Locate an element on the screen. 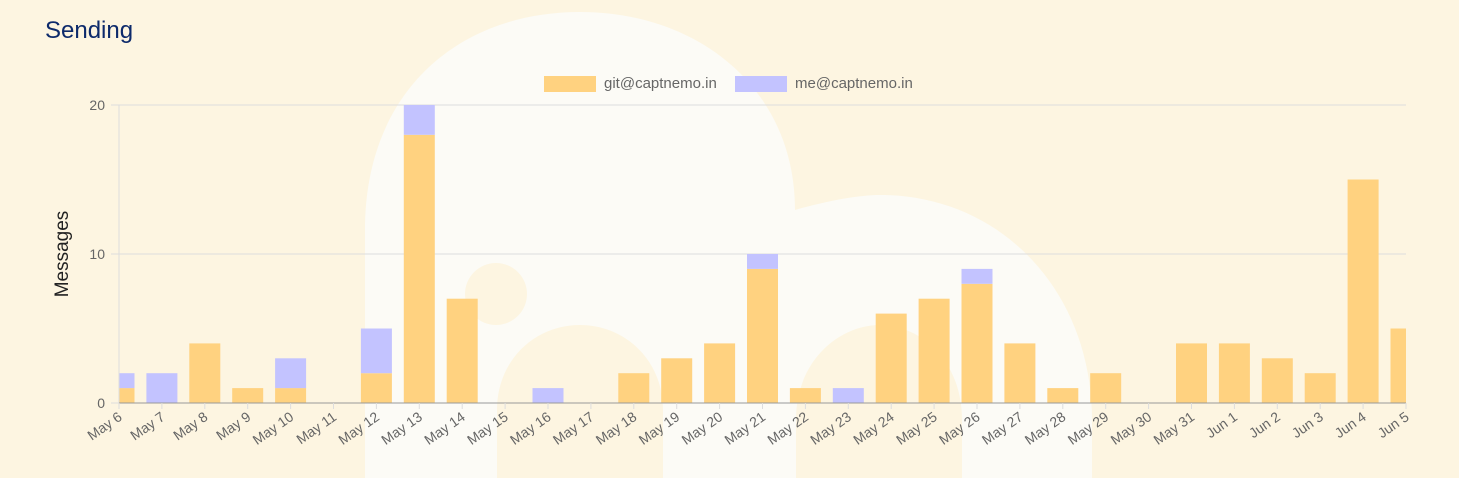  x-tick-label: May 23 is located at coordinates (830, 428).